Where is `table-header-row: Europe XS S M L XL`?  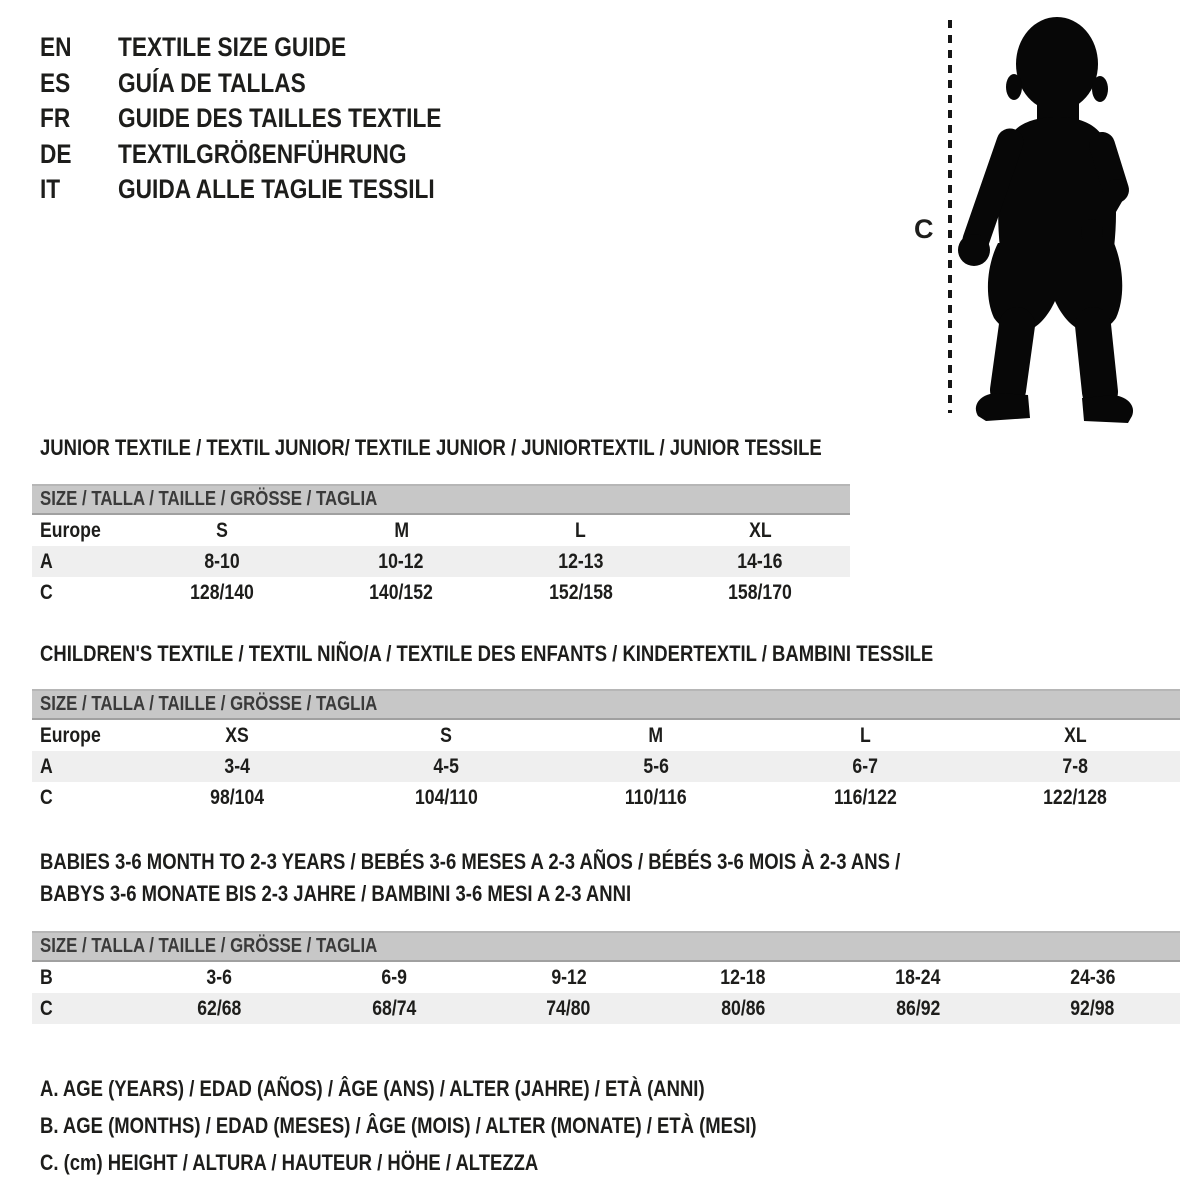 table-header-row: Europe XS S M L XL is located at coordinates (606, 735).